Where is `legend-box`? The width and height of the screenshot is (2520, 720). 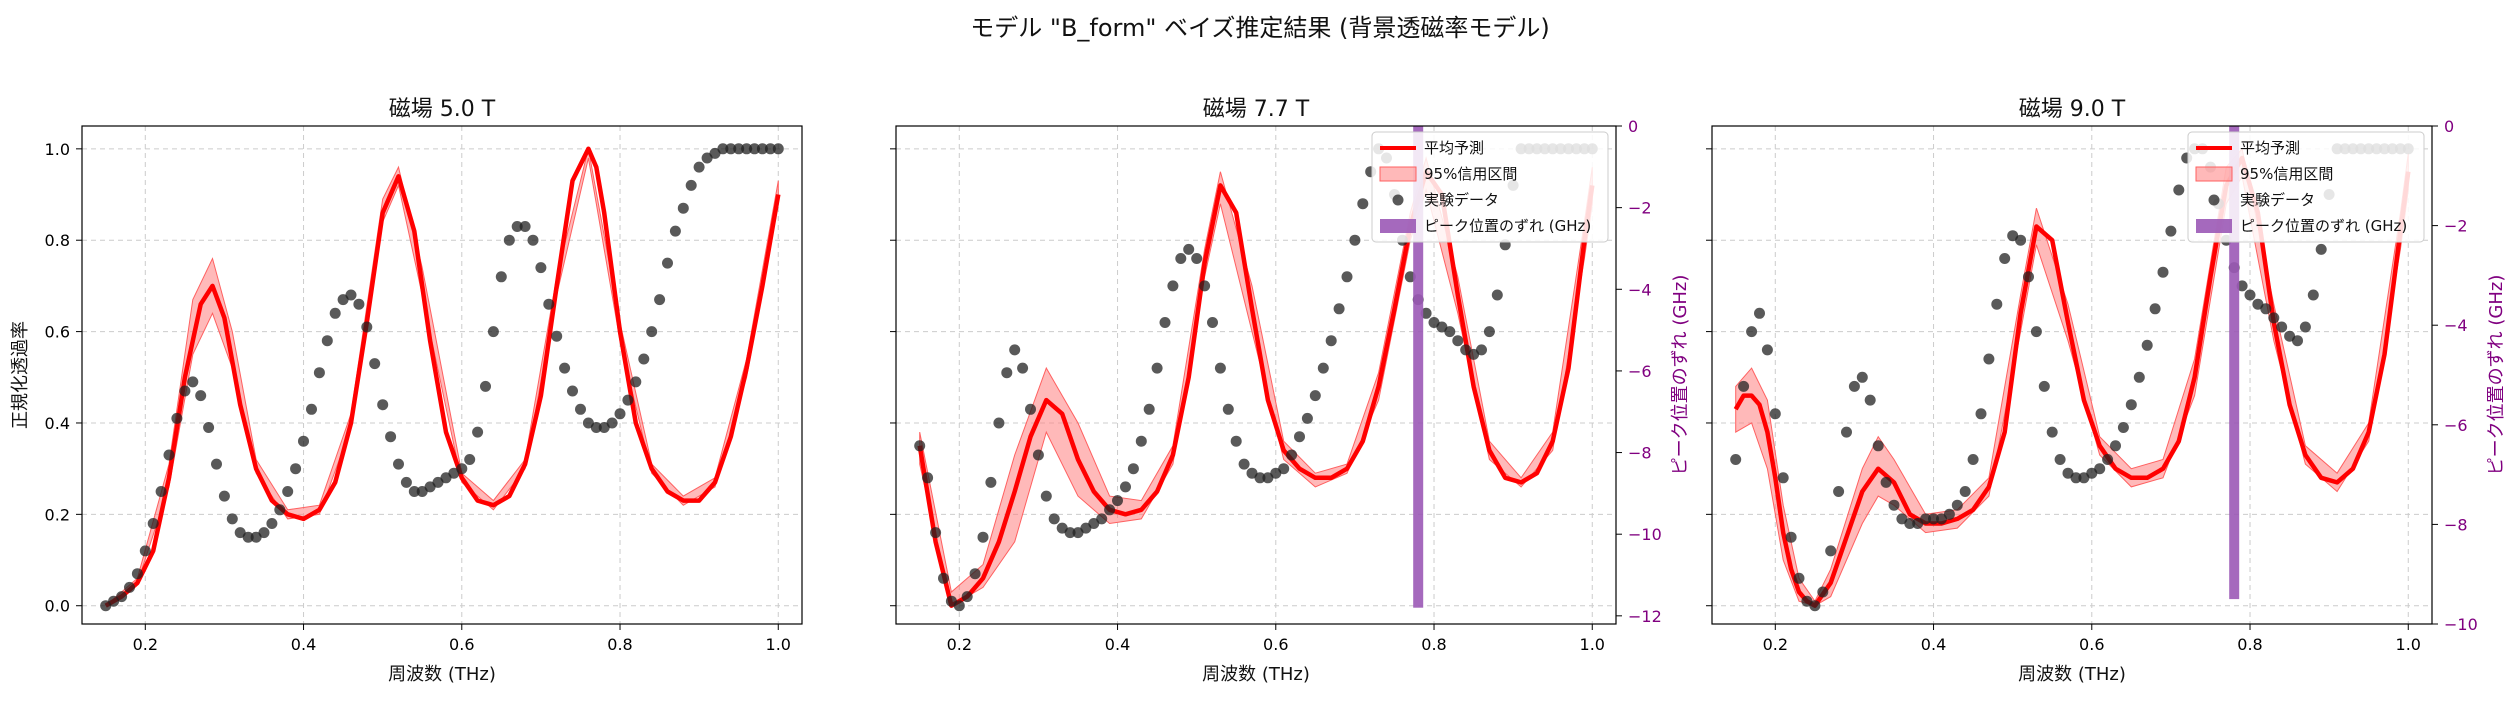 legend-box is located at coordinates (1490, 187).